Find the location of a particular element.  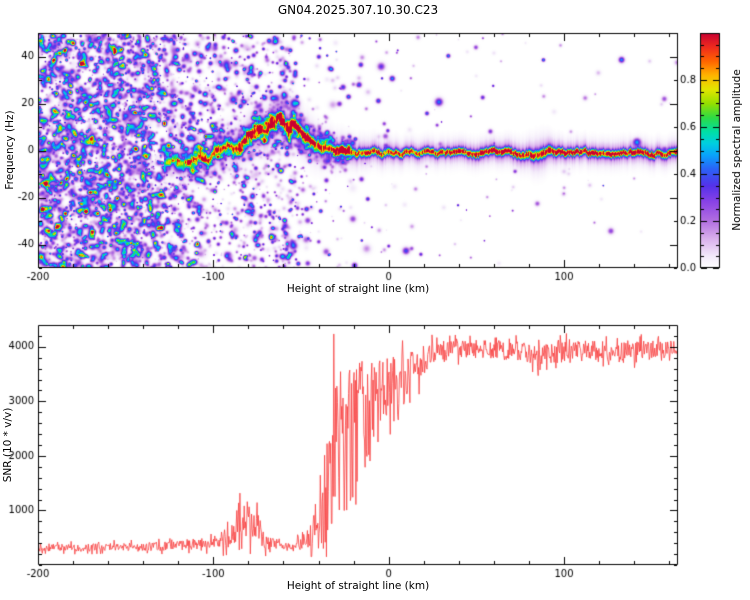

spectrogram-y-axis-label: Frequency (Hz) is located at coordinates (10, 150).